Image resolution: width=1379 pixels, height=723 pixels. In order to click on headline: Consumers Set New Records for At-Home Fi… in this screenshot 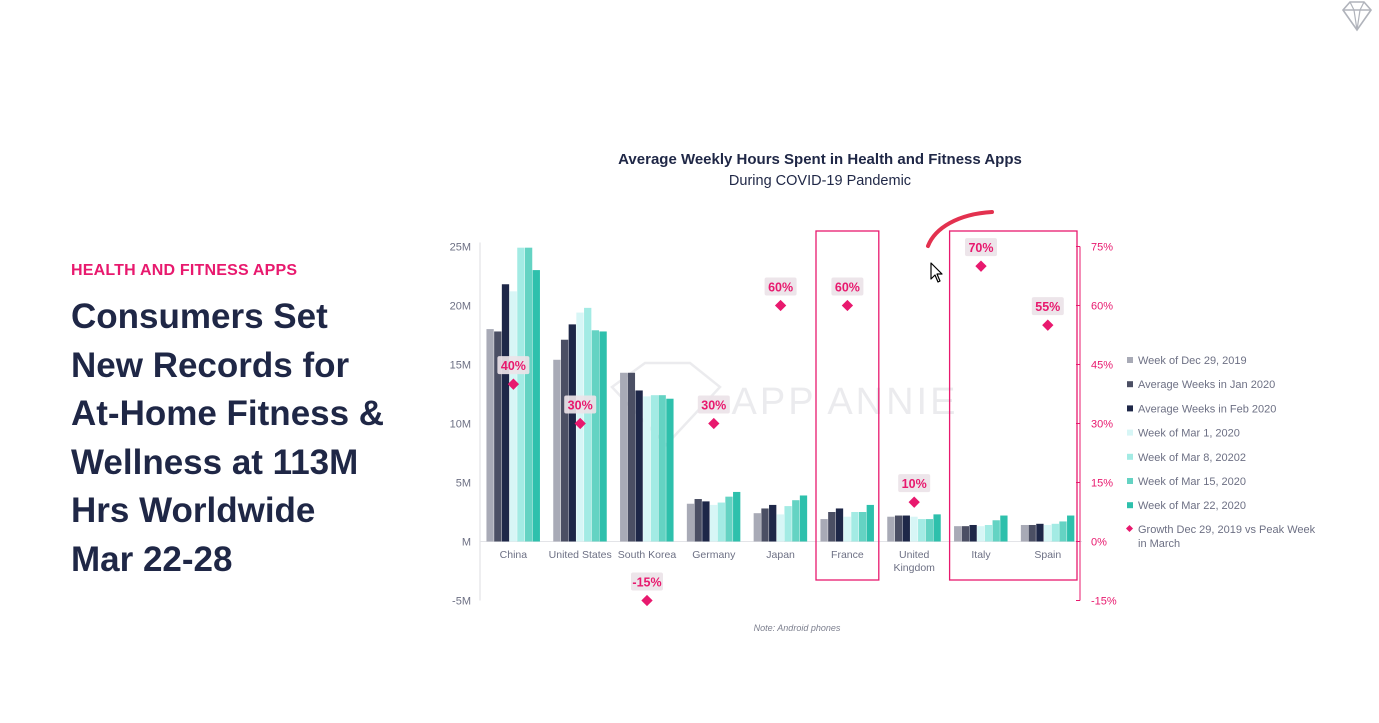, I will do `click(251, 438)`.